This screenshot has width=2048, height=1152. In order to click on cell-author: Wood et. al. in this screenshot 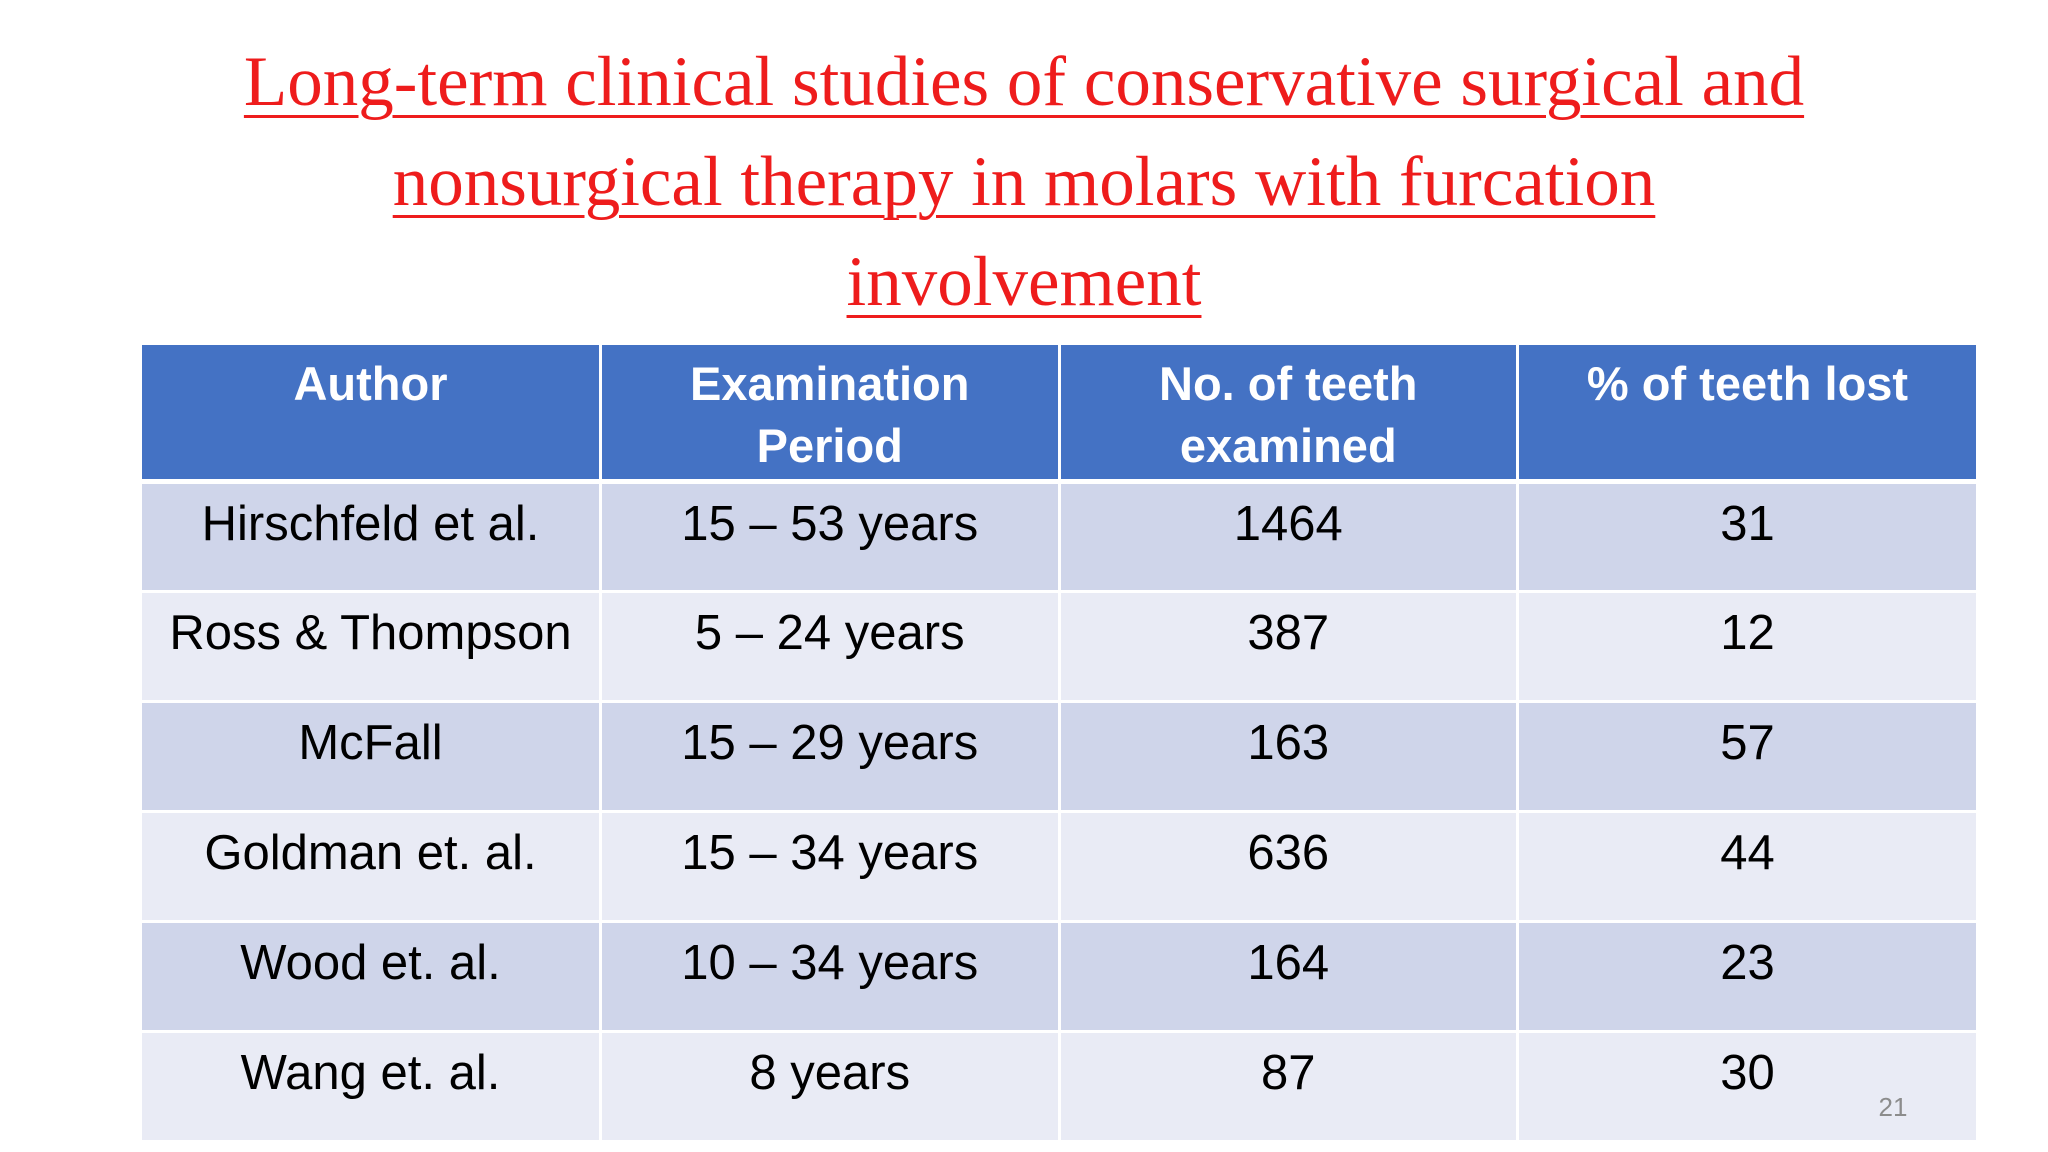, I will do `click(372, 977)`.